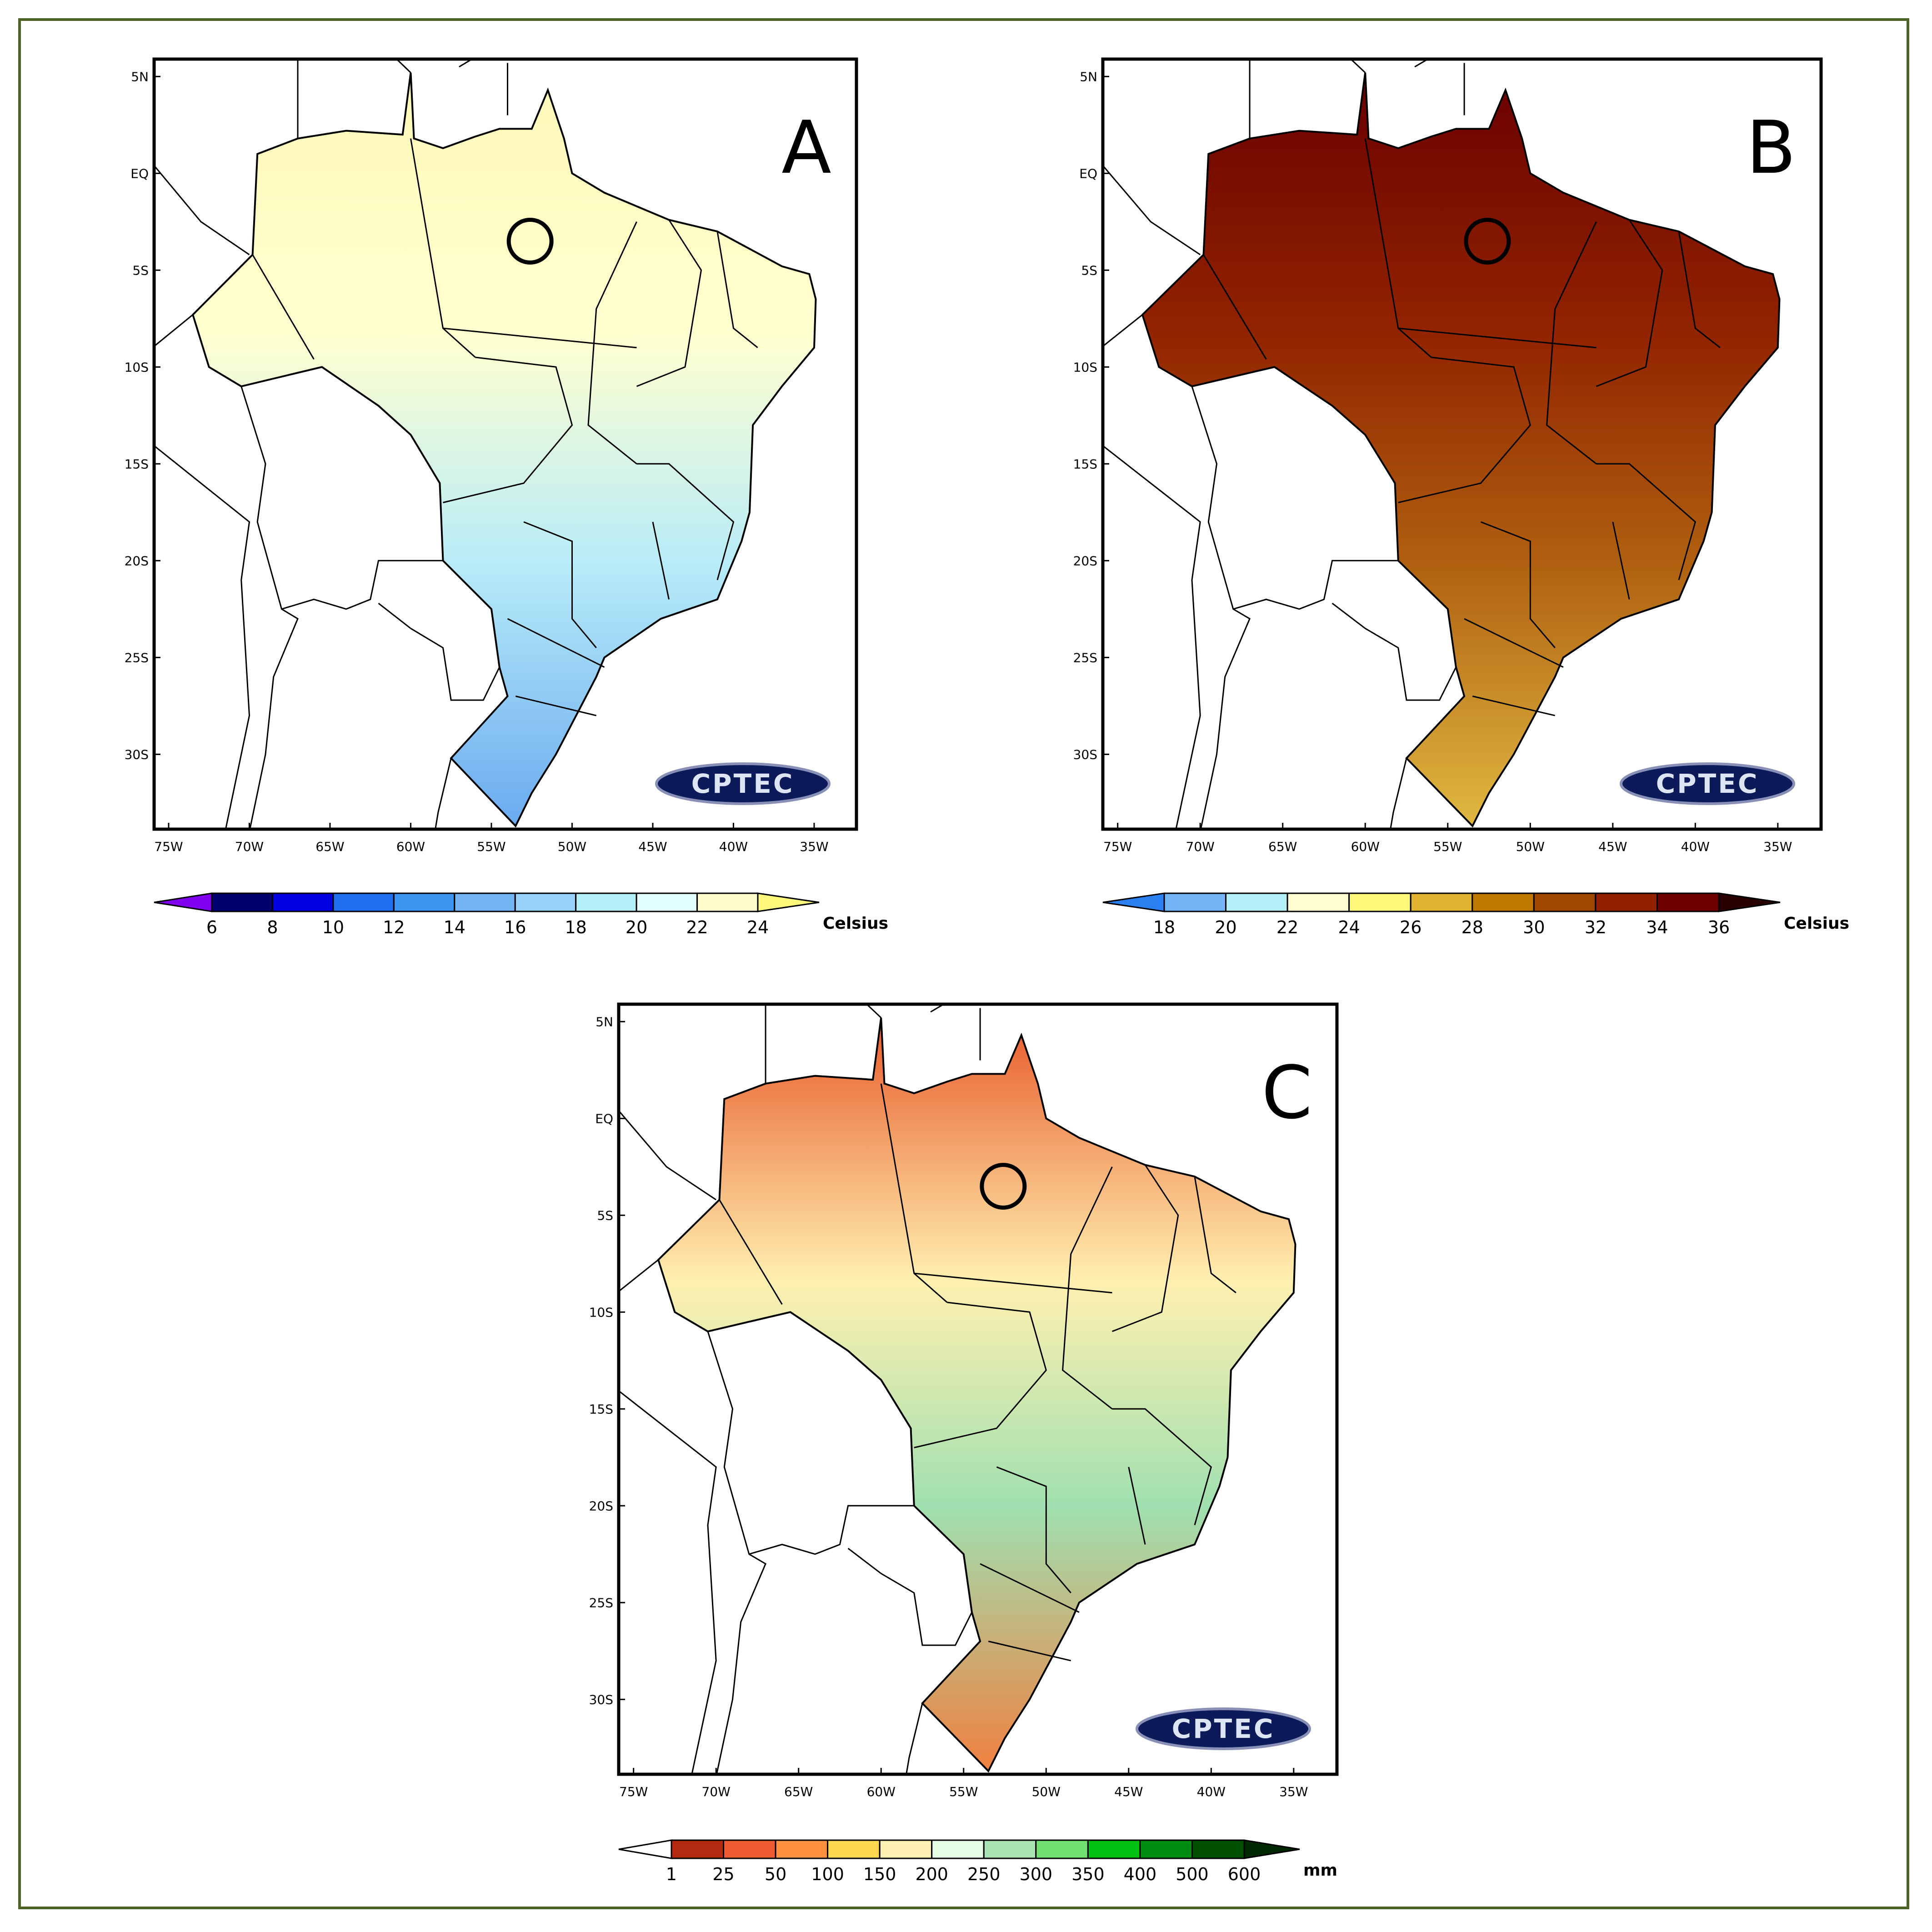  I want to click on legend-label: 300, so click(1036, 1874).